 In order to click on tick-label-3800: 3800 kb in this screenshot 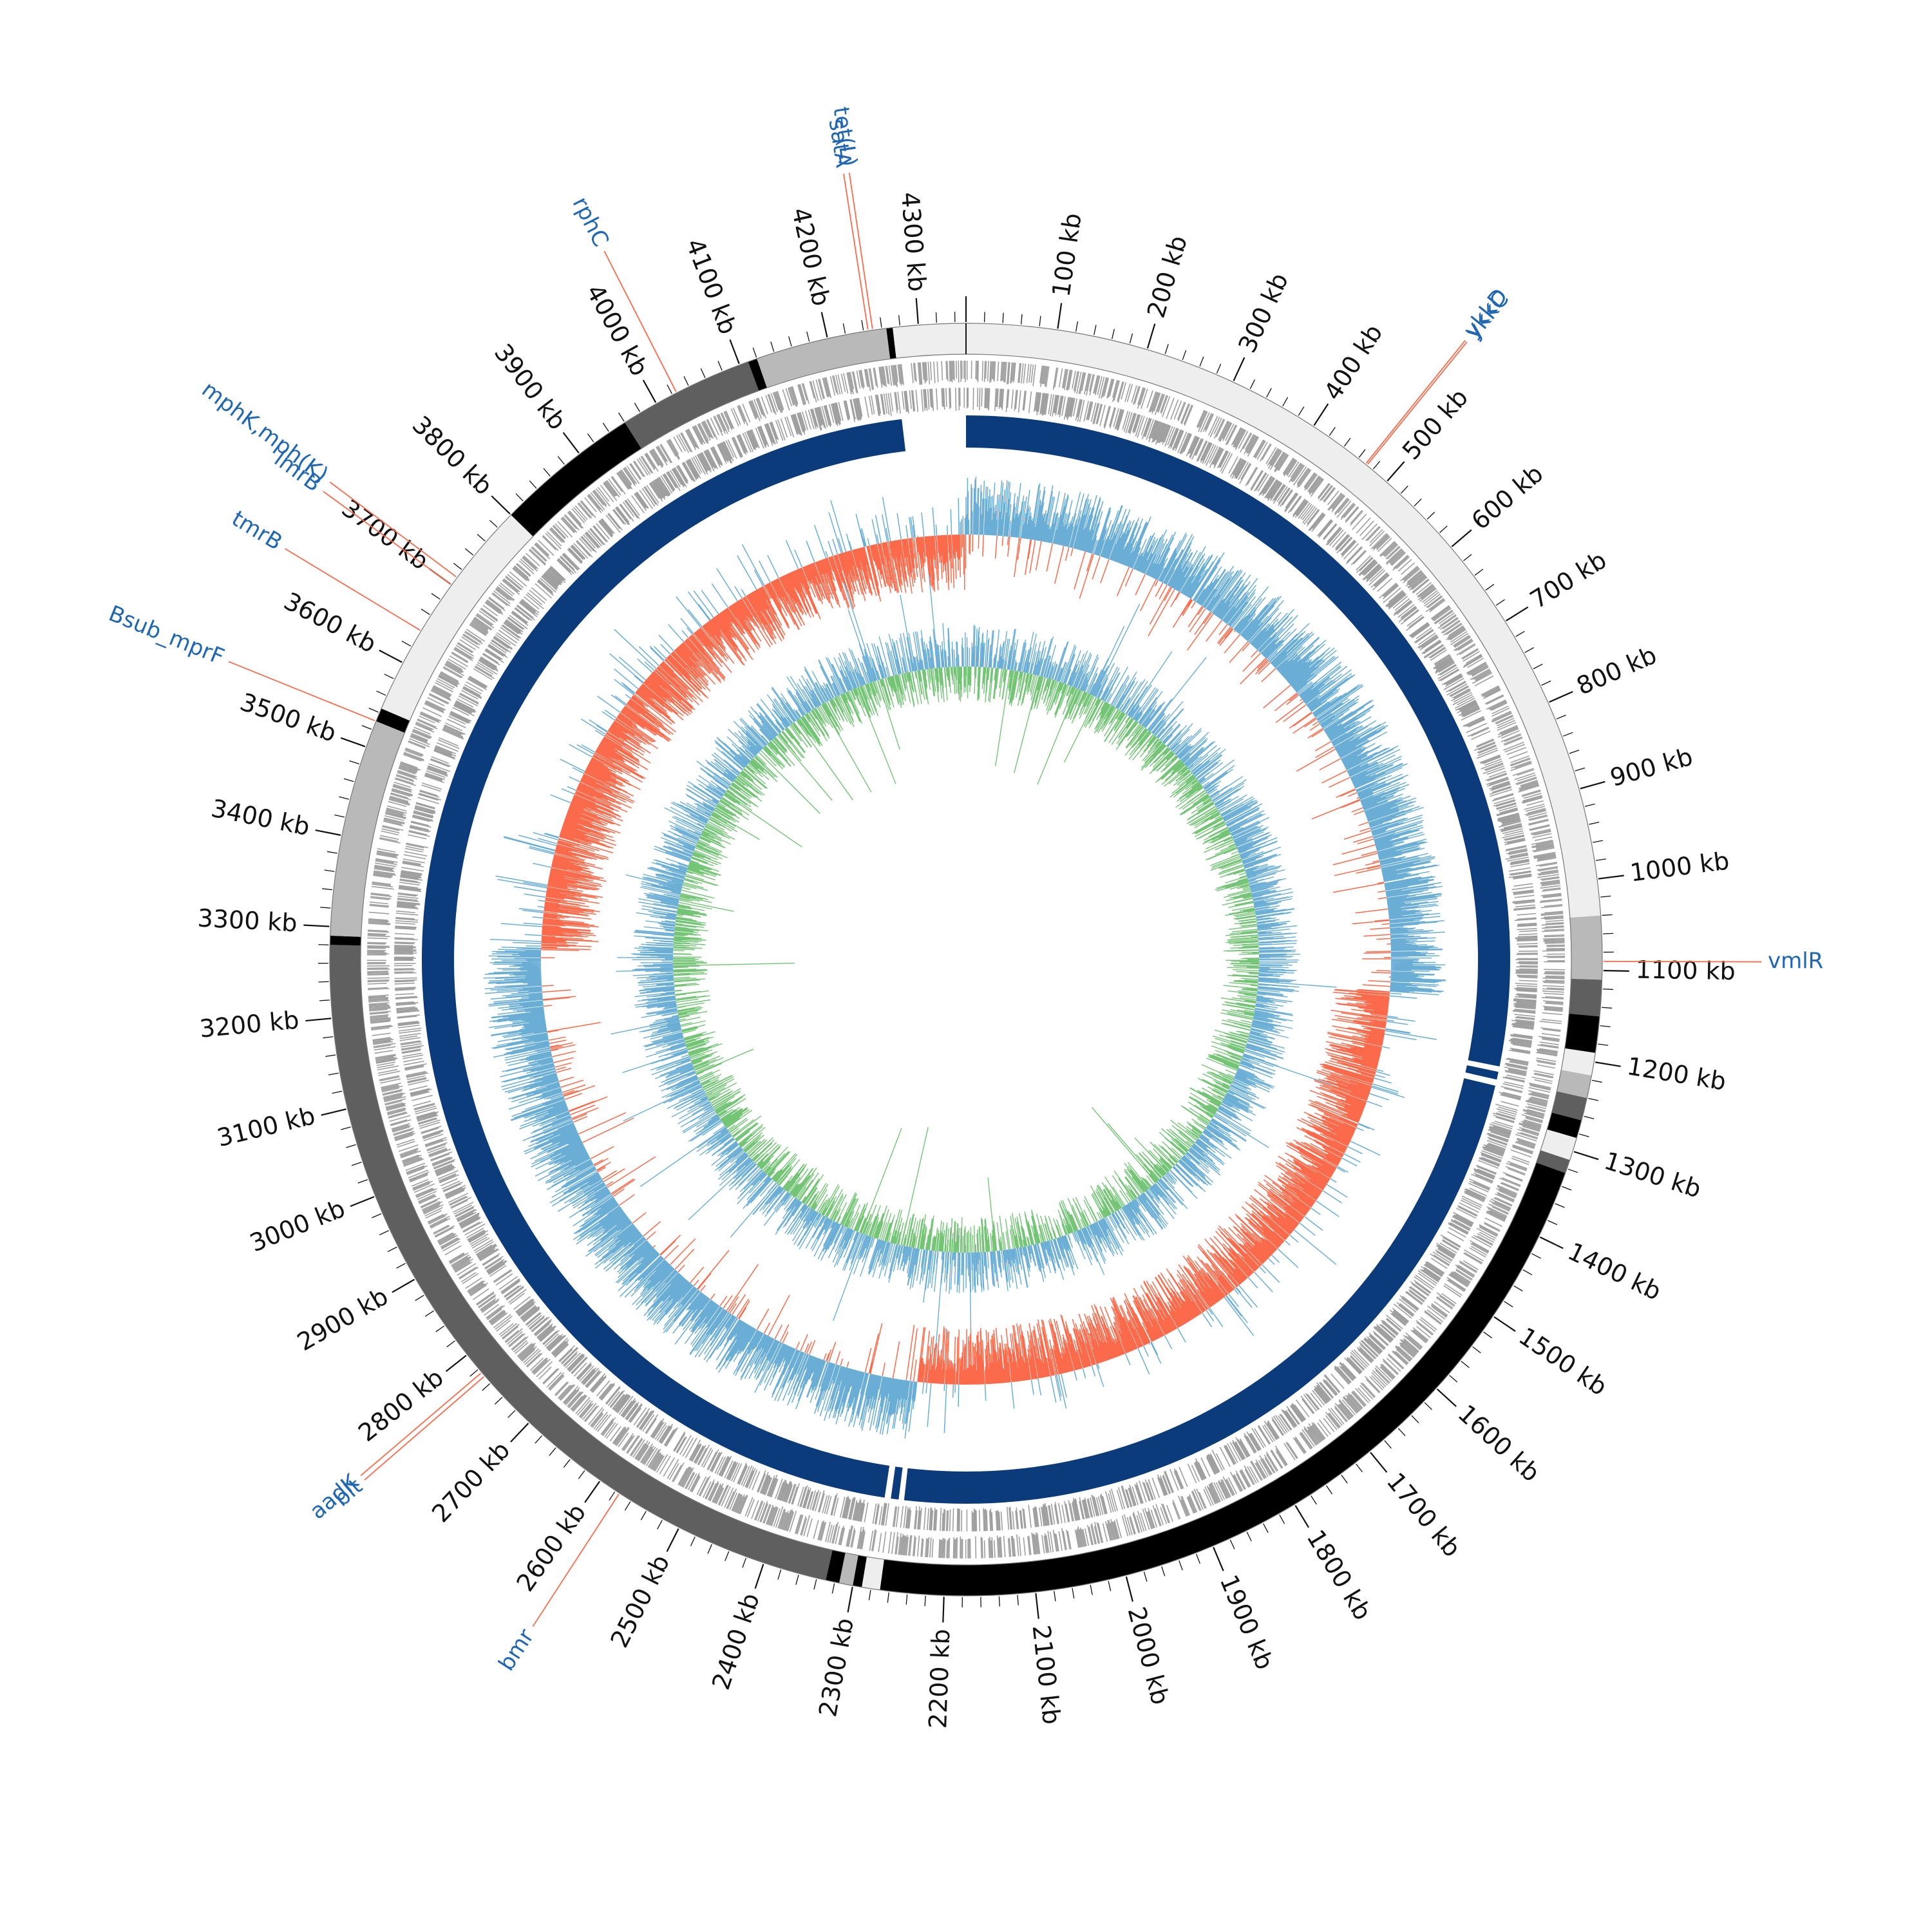, I will do `click(452, 455)`.